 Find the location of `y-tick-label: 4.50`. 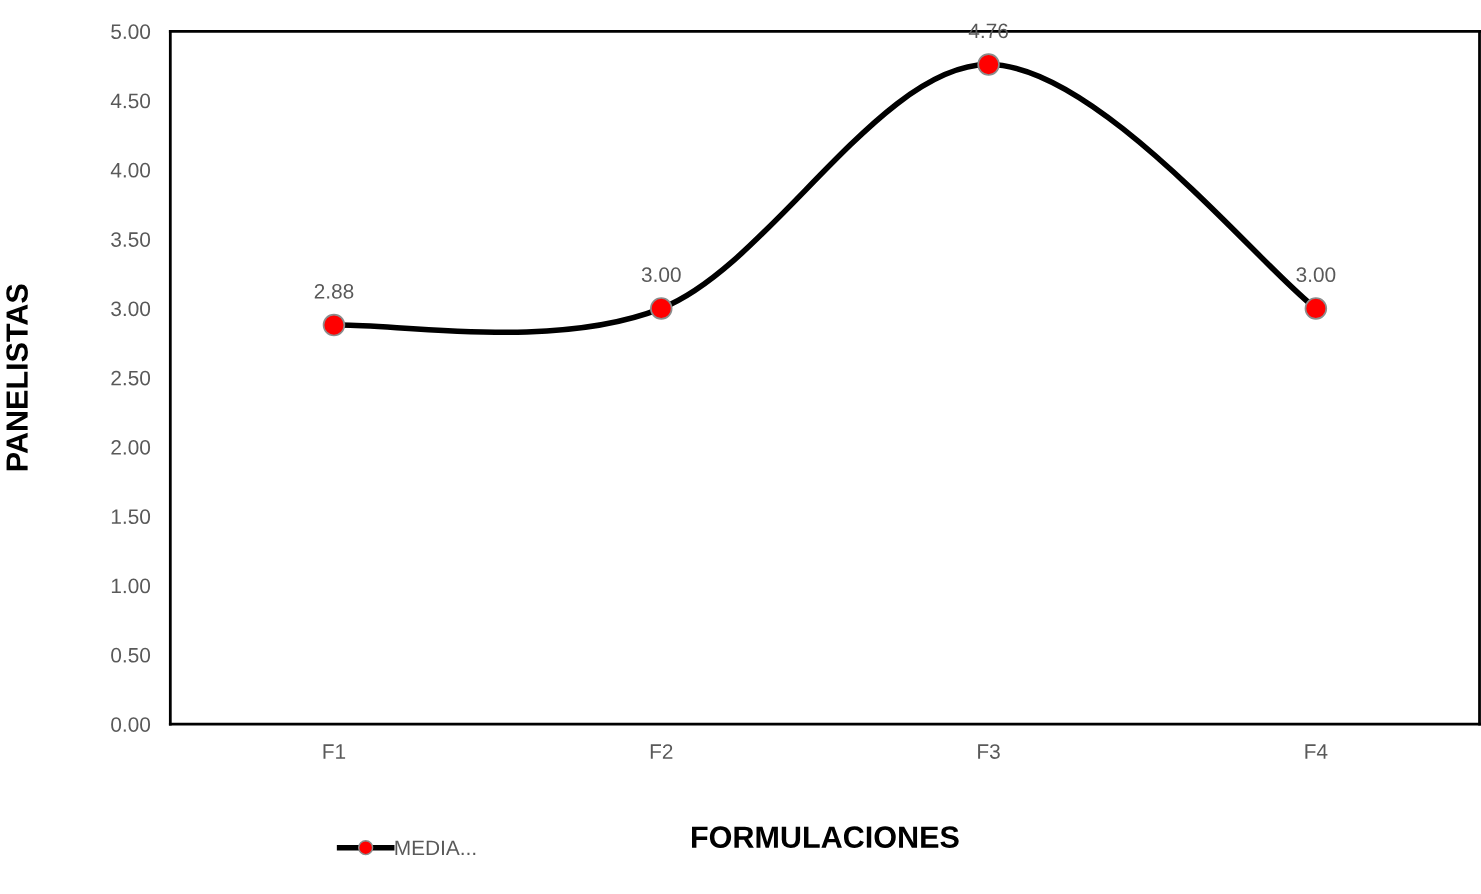

y-tick-label: 4.50 is located at coordinates (130, 101).